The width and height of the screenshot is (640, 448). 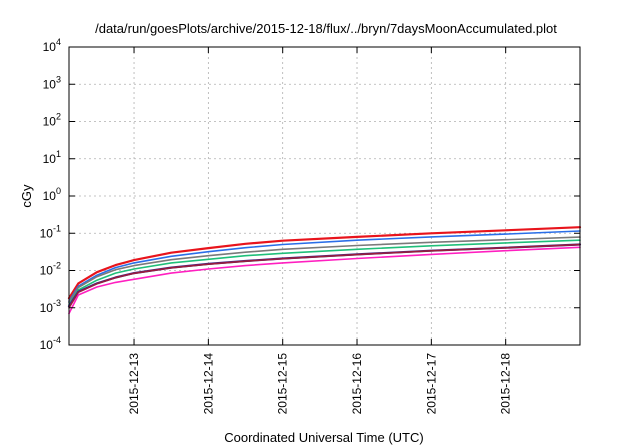 I want to click on y-axis-label: cGy, so click(x=26, y=196).